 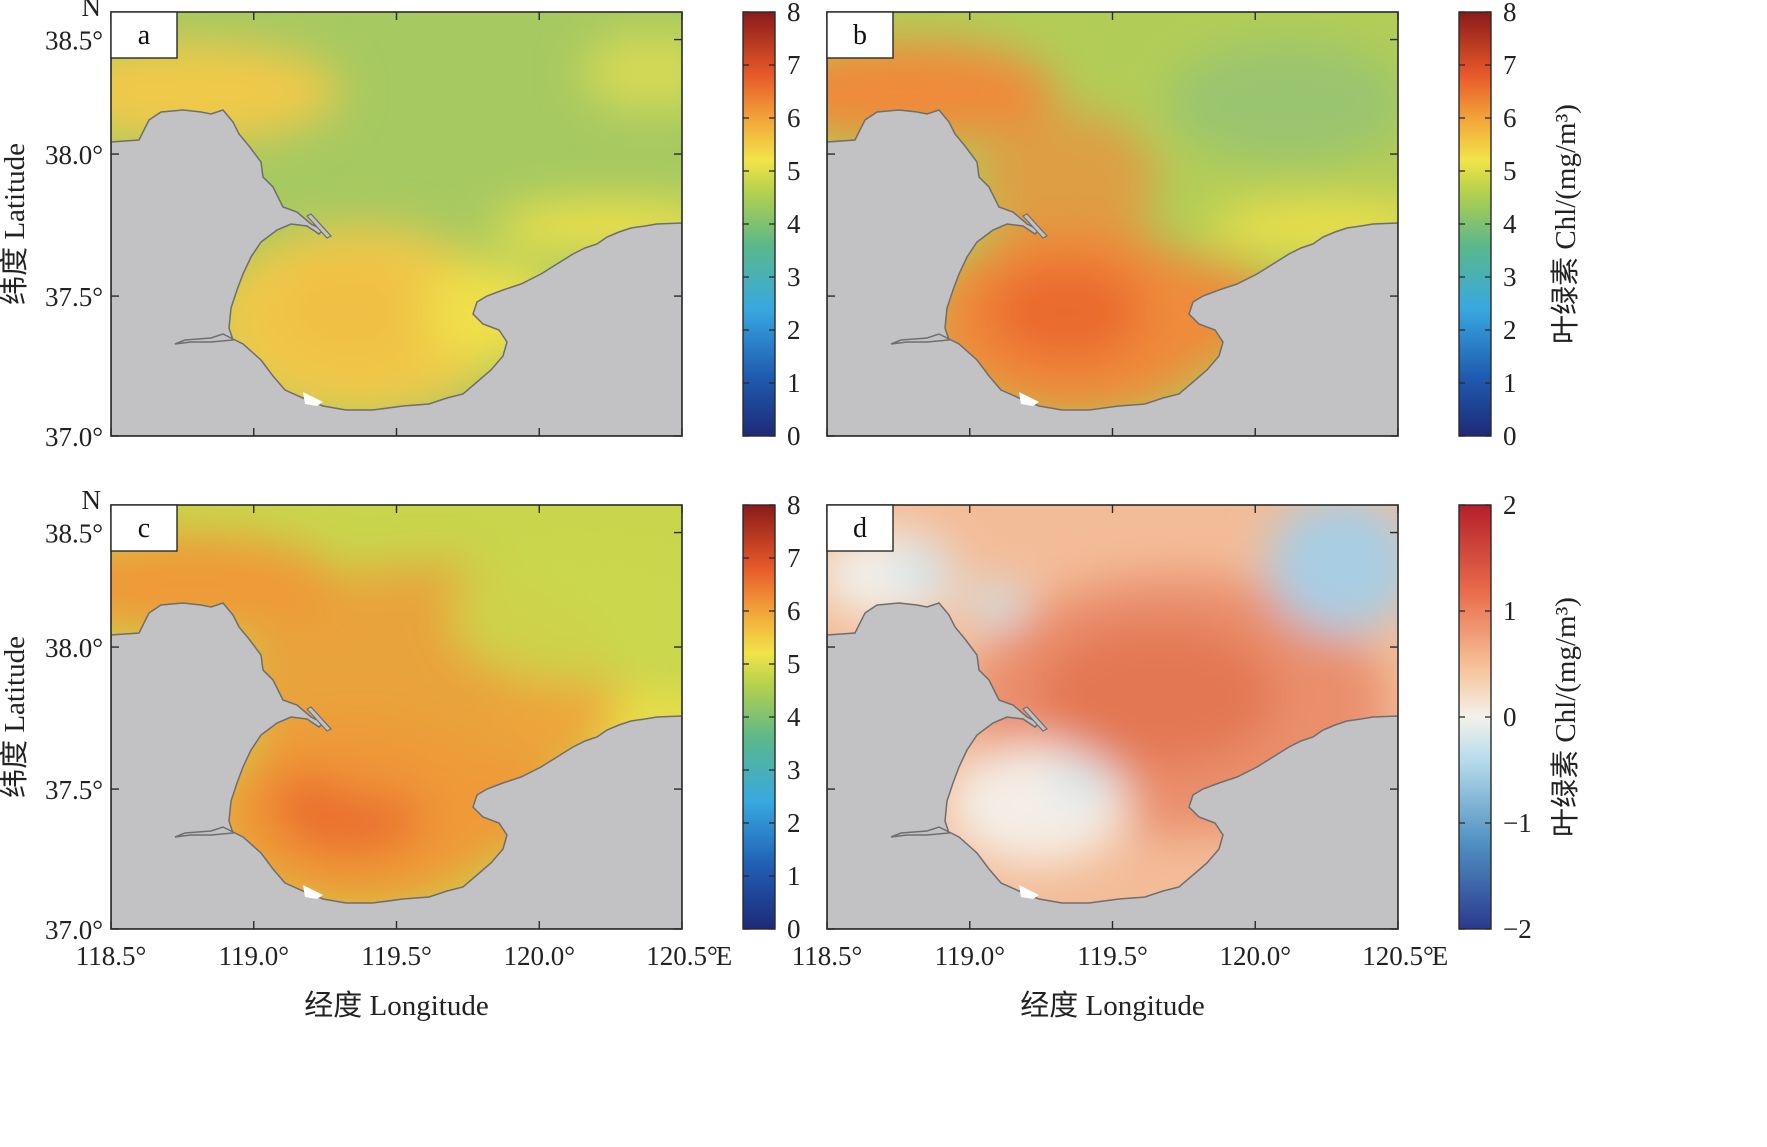 What do you see at coordinates (1517, 823) in the screenshot?
I see `colorbar-tick-label: −1` at bounding box center [1517, 823].